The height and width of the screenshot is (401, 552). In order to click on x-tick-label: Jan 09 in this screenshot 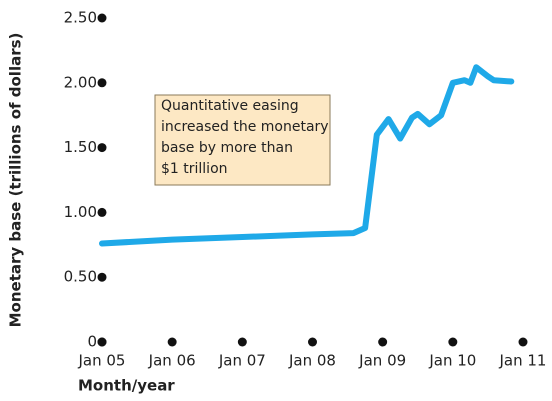, I will do `click(382, 361)`.